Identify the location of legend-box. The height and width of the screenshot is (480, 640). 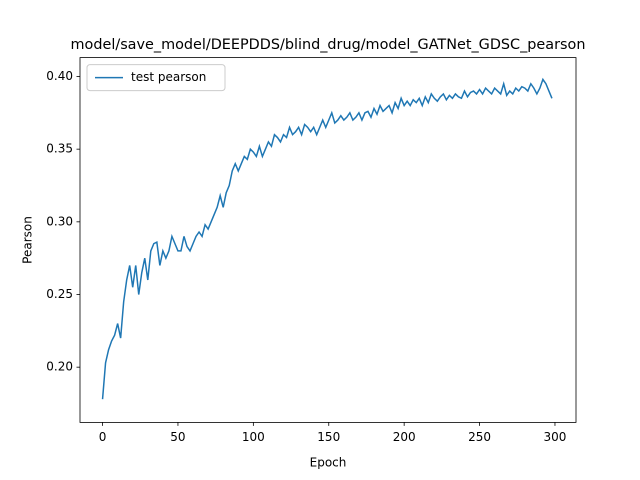
(156, 78).